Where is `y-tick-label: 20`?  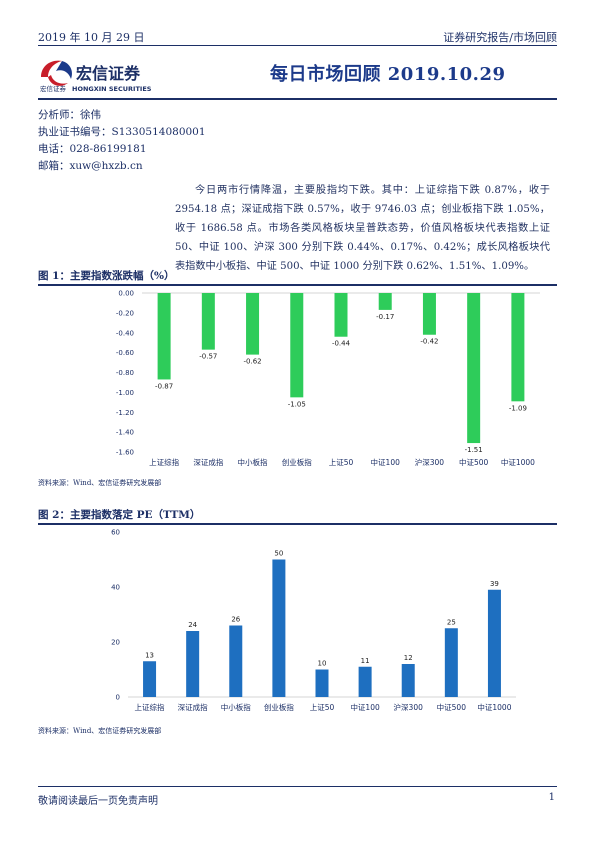
y-tick-label: 20 is located at coordinates (115, 643).